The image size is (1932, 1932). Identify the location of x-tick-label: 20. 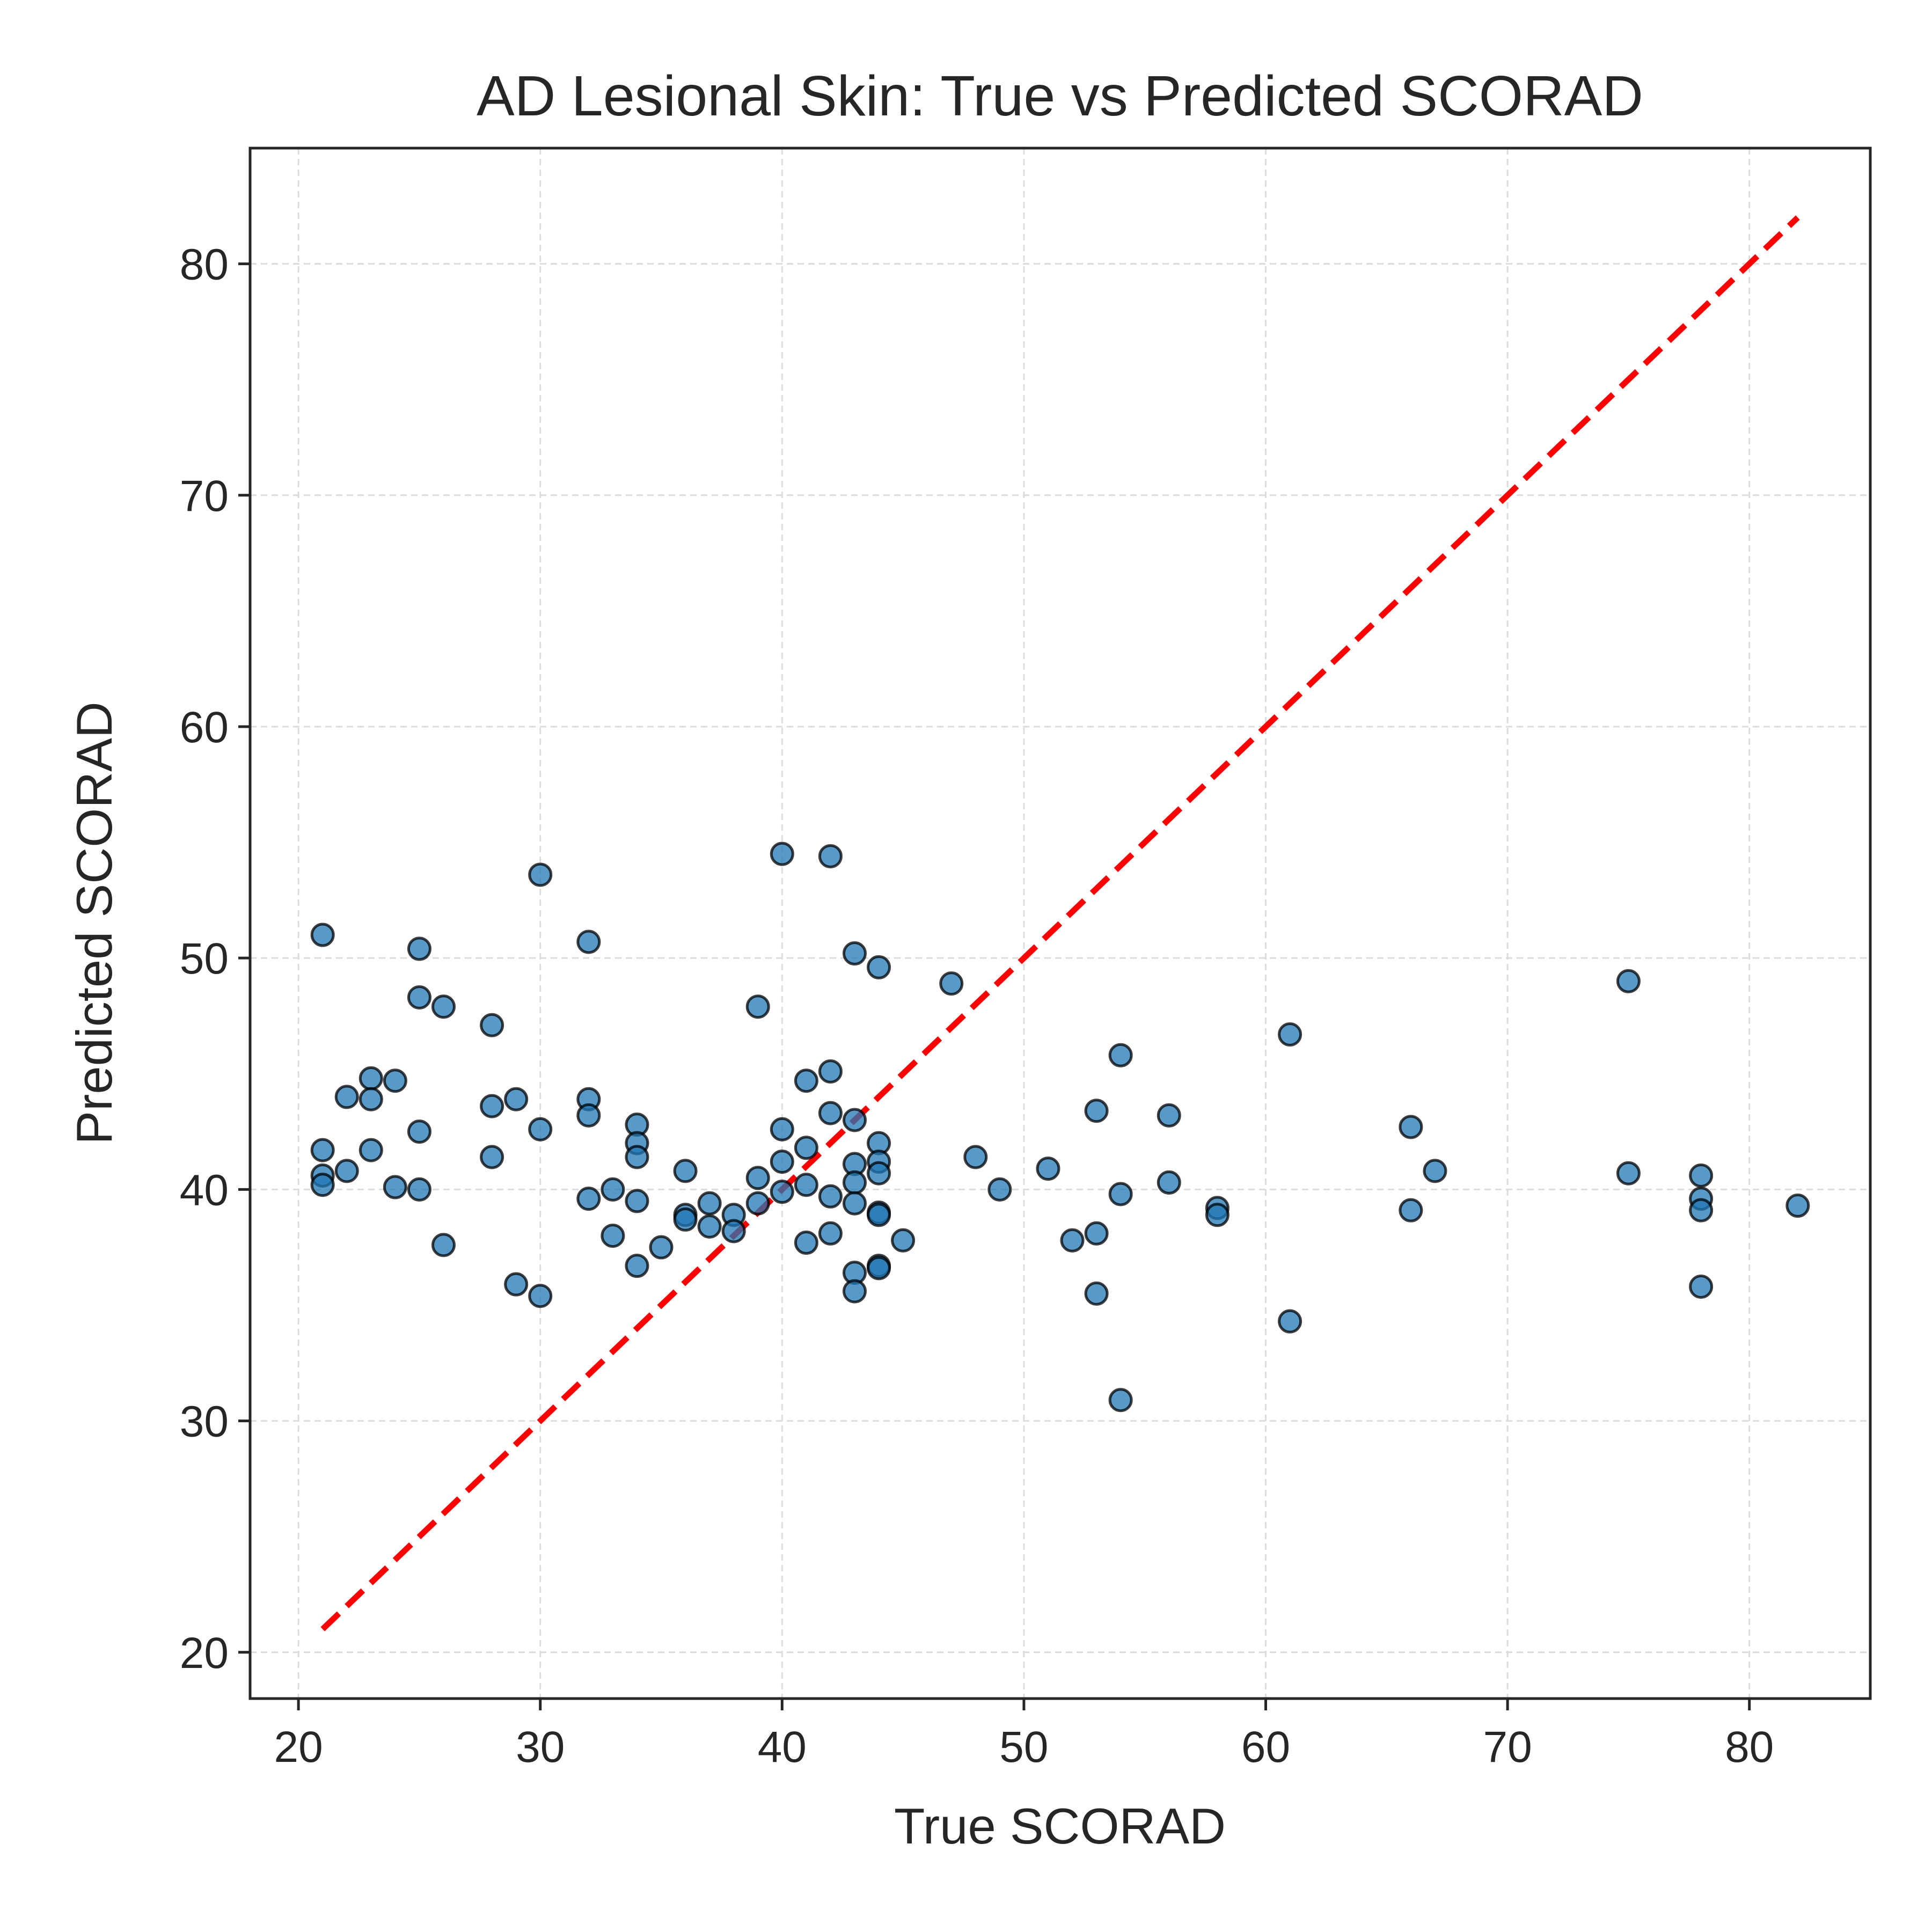
(298, 1747).